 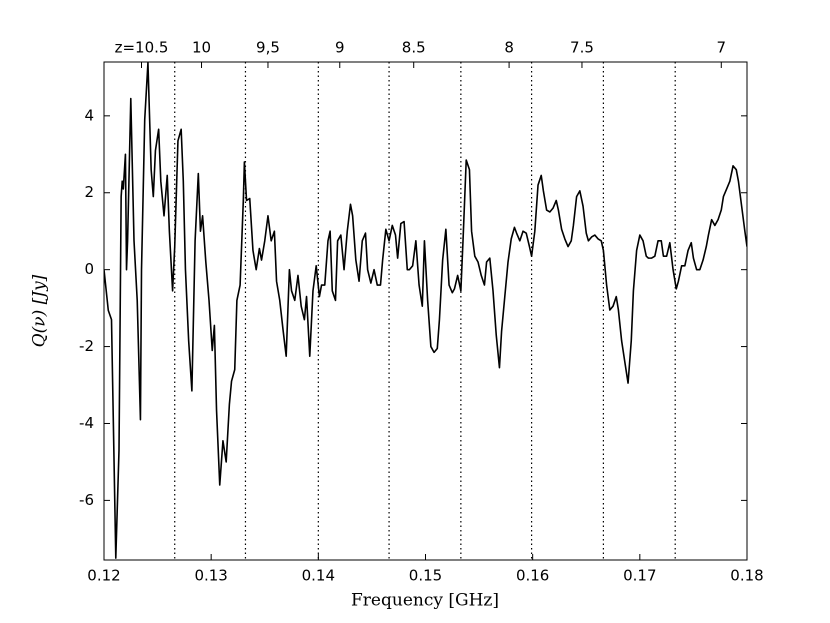 I want to click on y-tick-label: -2, so click(x=86, y=346).